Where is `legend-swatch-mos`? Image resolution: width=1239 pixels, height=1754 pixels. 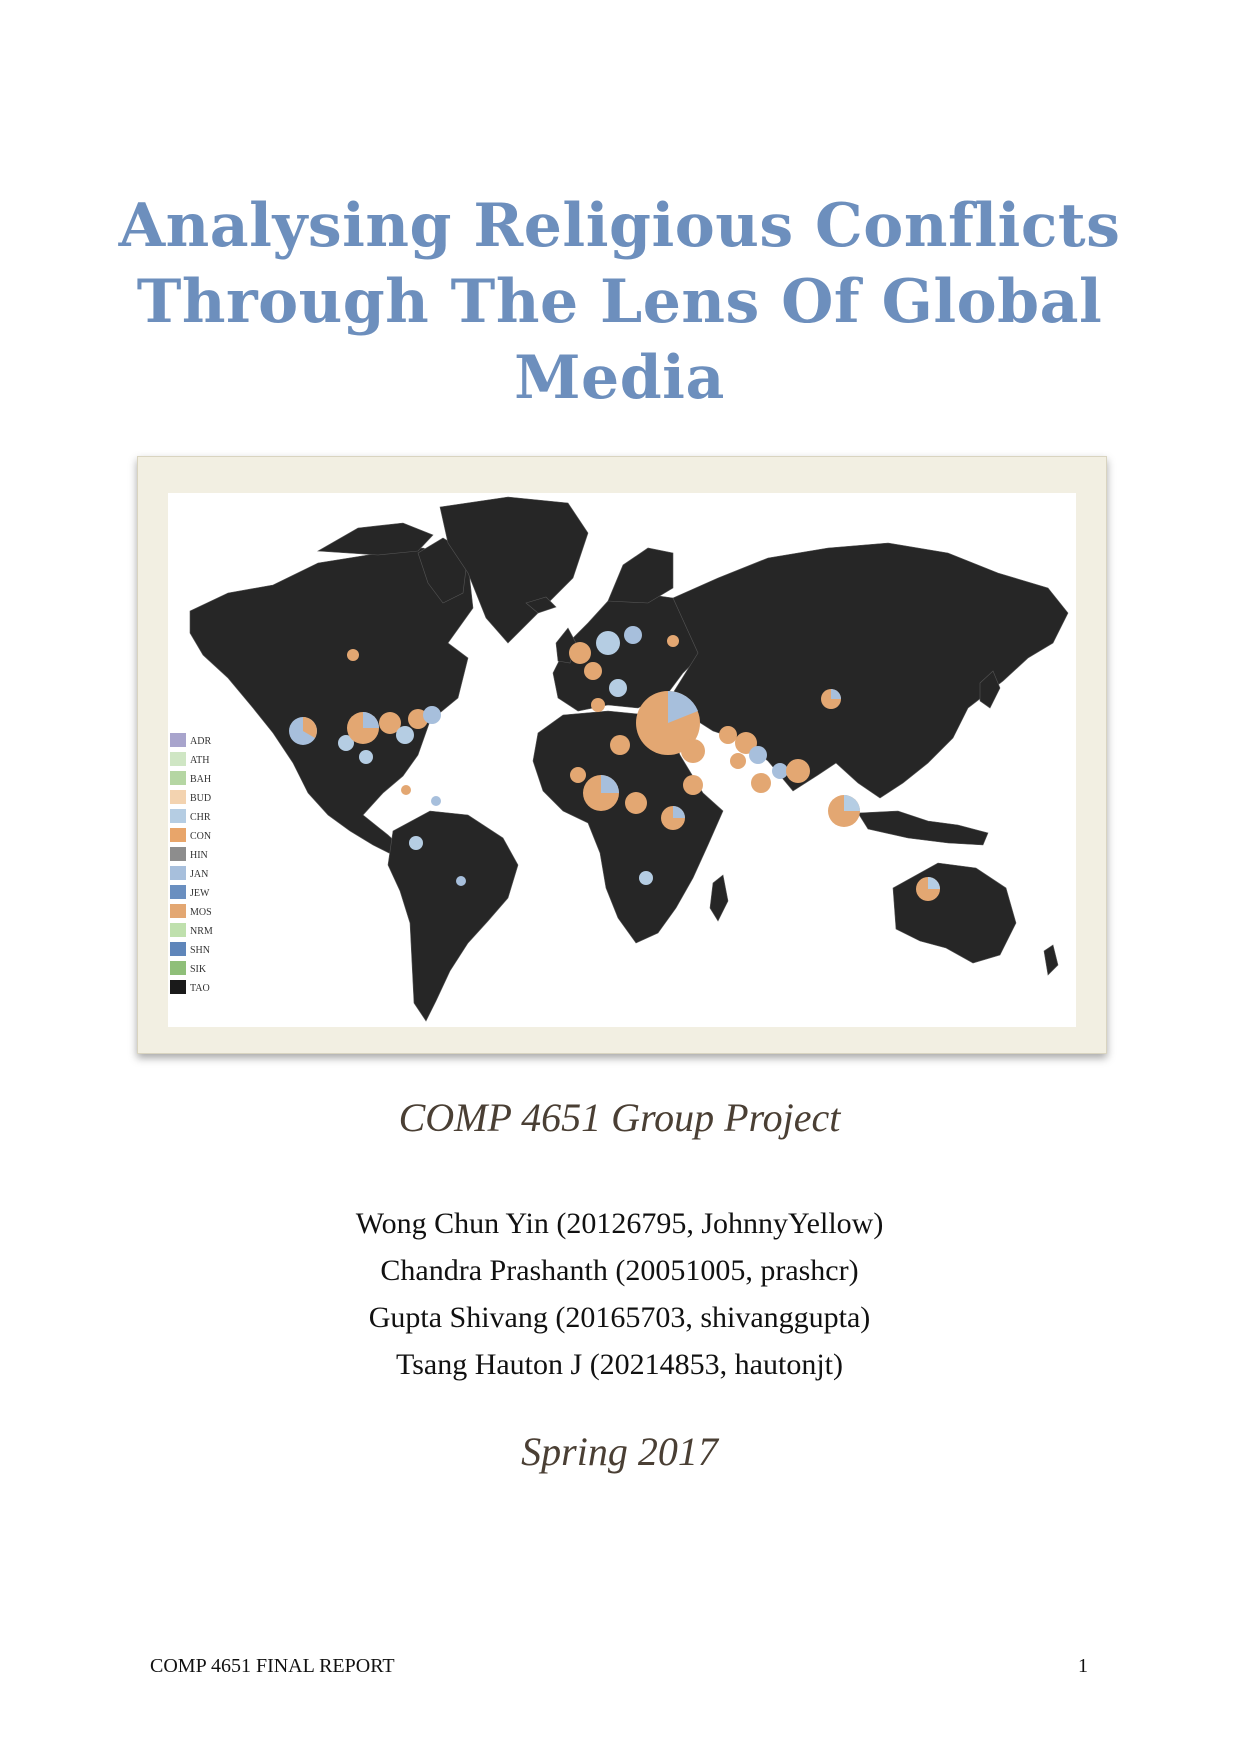 legend-swatch-mos is located at coordinates (178, 911).